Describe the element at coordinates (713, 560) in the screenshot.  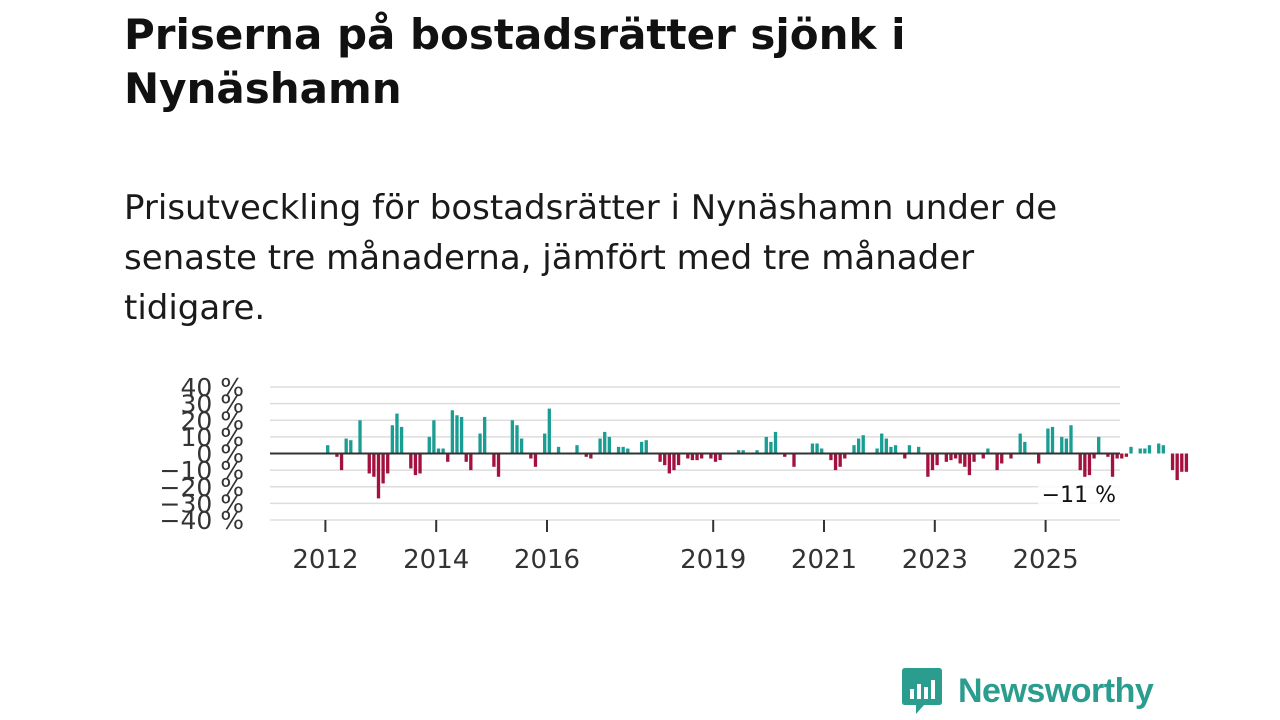
I see `x-tick-label: 2019` at that location.